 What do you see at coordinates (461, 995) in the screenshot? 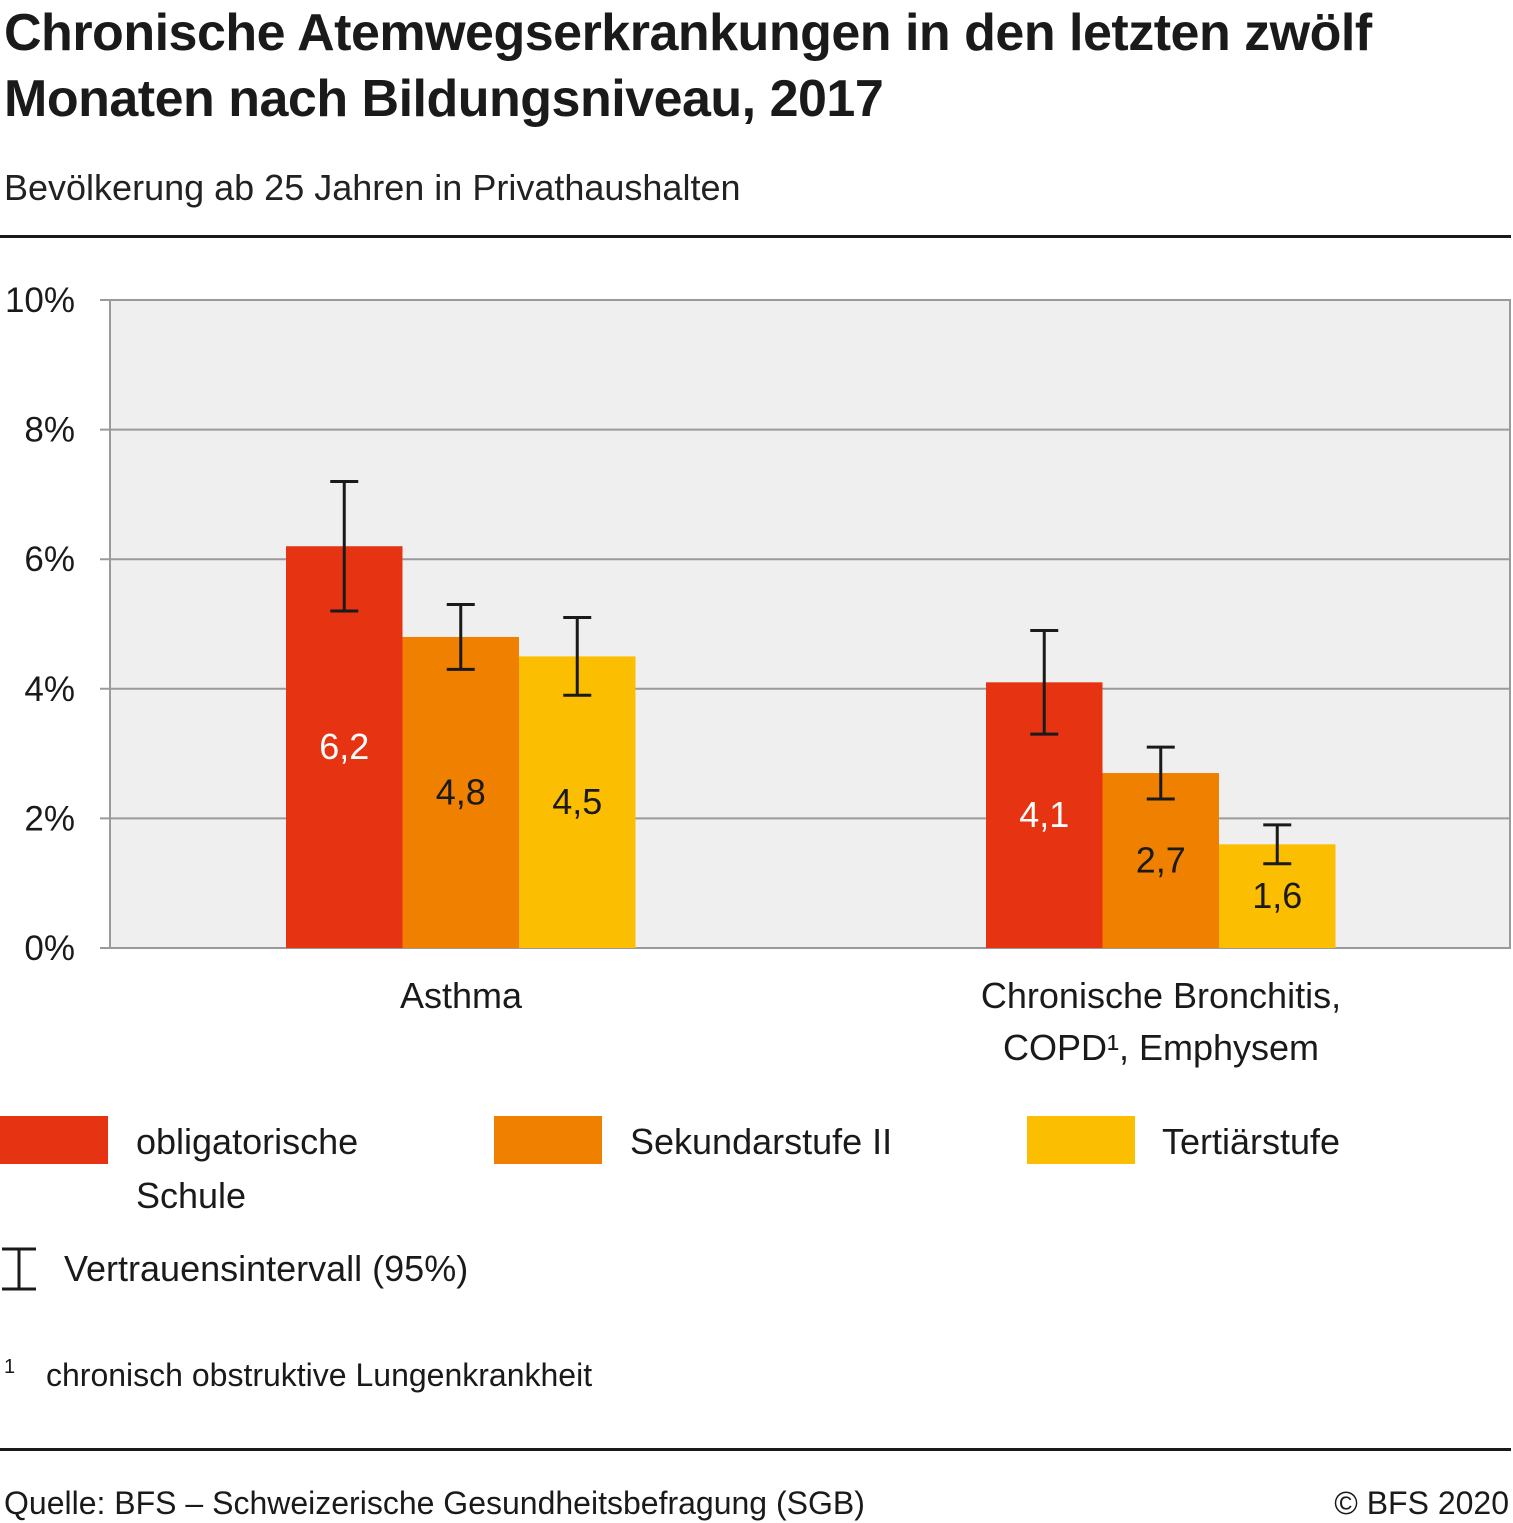
I see `x-category-label: Asthma` at bounding box center [461, 995].